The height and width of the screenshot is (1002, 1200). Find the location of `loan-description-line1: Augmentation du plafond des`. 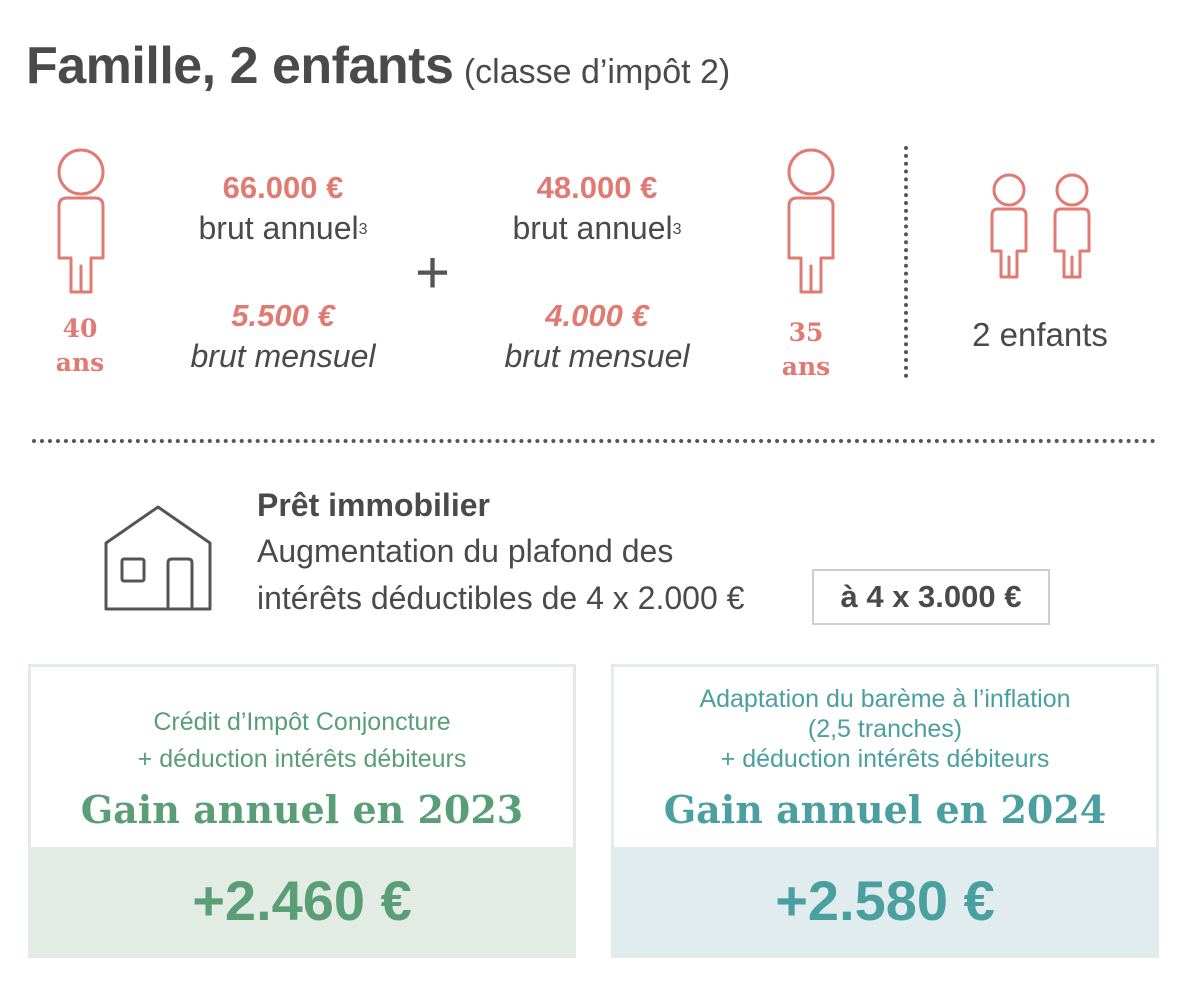

loan-description-line1: Augmentation du plafond des is located at coordinates (465, 551).